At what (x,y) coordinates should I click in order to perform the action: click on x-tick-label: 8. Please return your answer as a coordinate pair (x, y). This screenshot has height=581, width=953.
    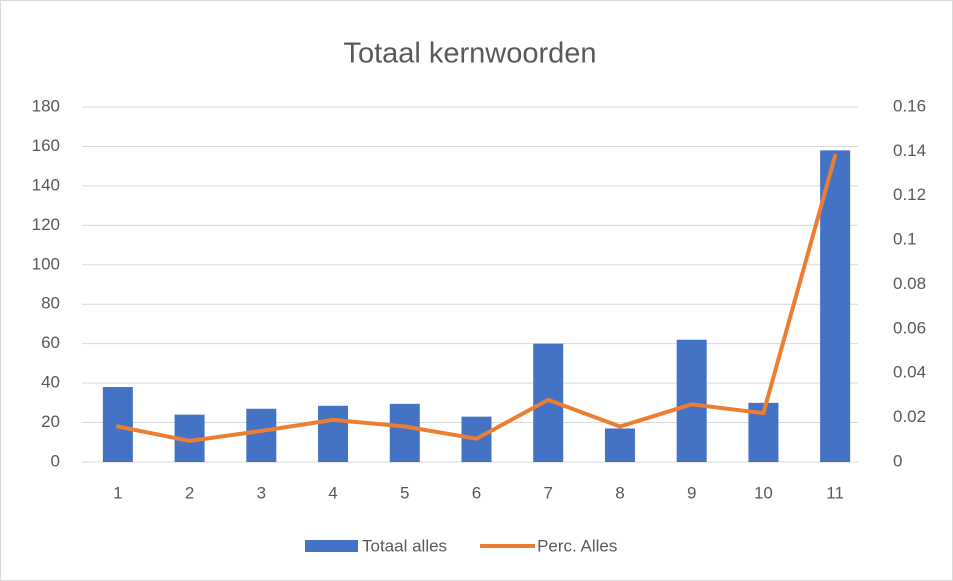
    Looking at the image, I should click on (619, 492).